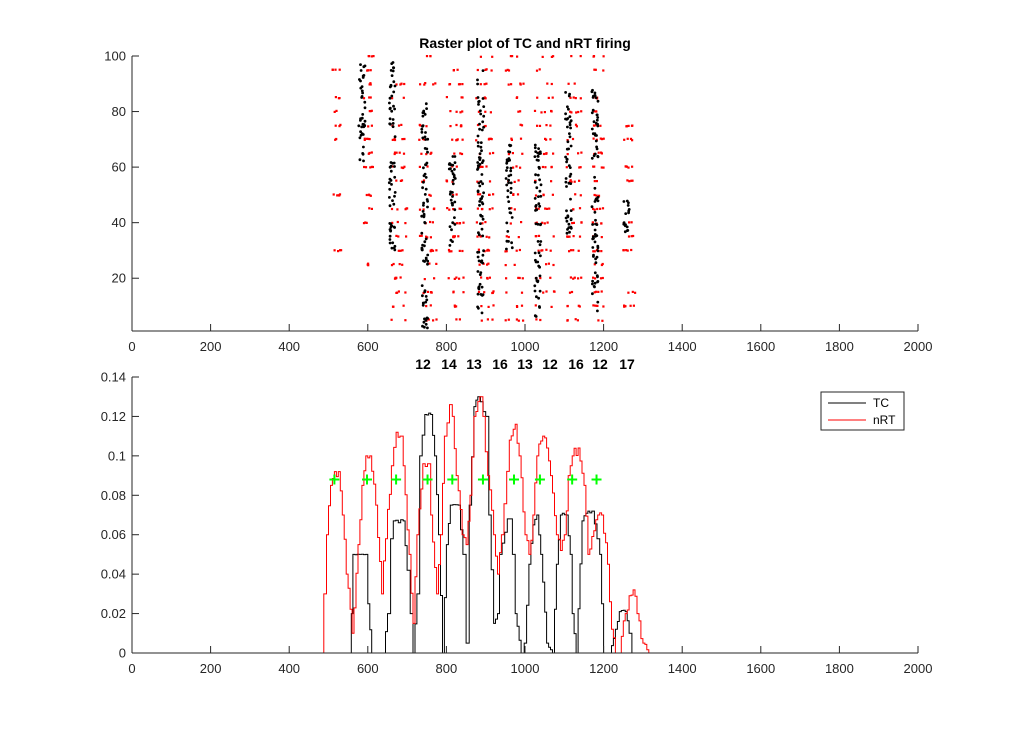 The height and width of the screenshot is (734, 1016). Describe the element at coordinates (918, 668) in the screenshot. I see `x-tick-label: 2000` at that location.